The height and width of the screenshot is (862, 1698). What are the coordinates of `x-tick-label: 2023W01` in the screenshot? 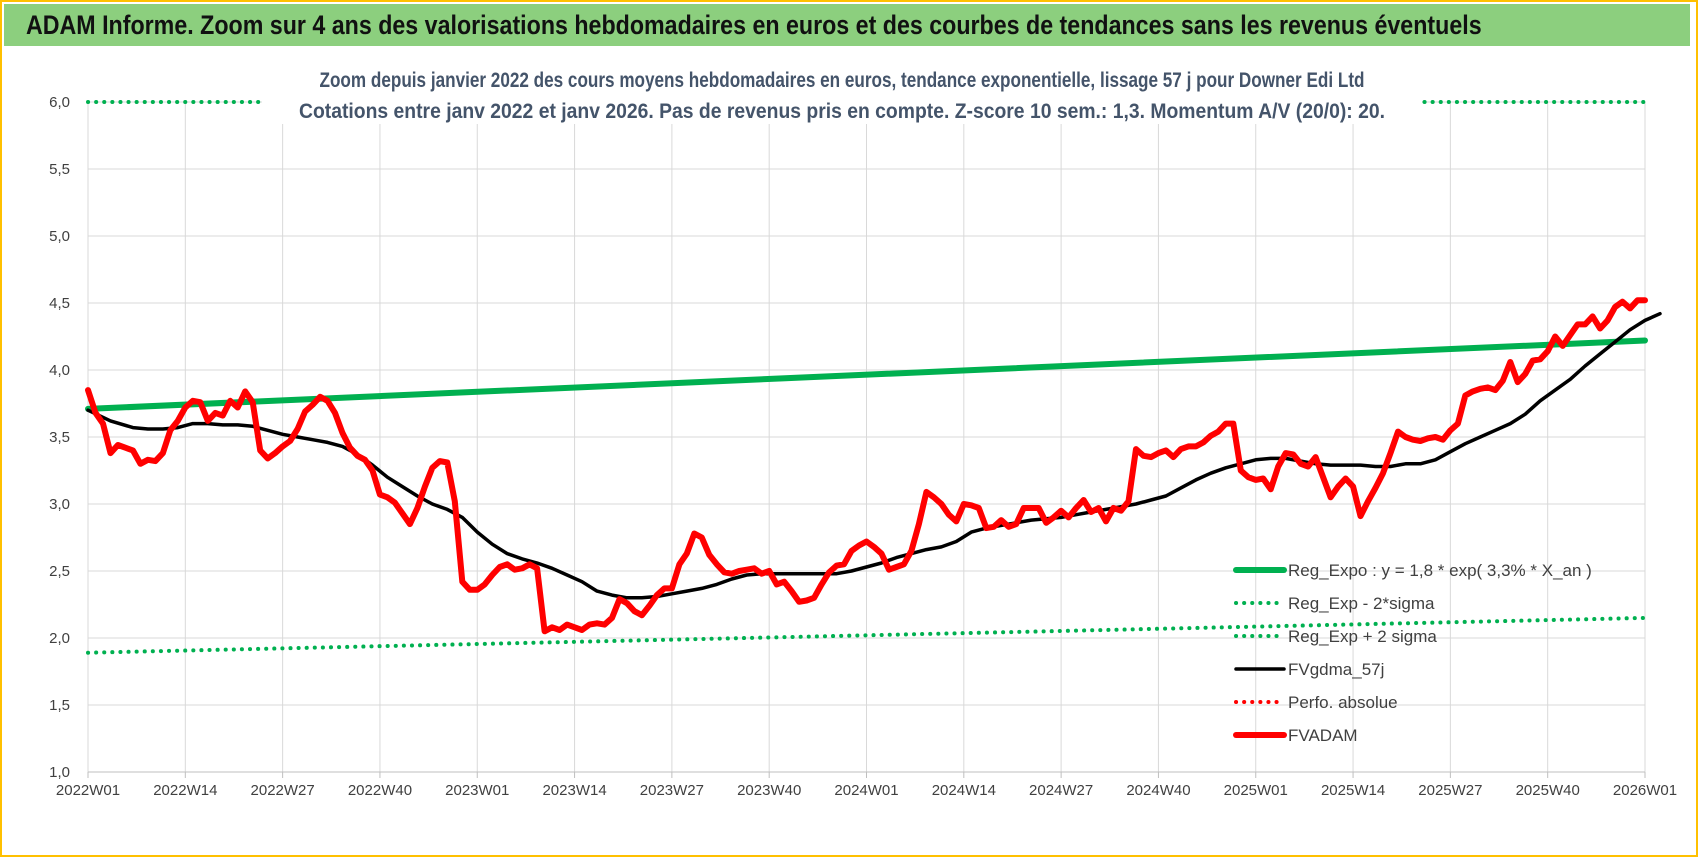 It's located at (477, 790).